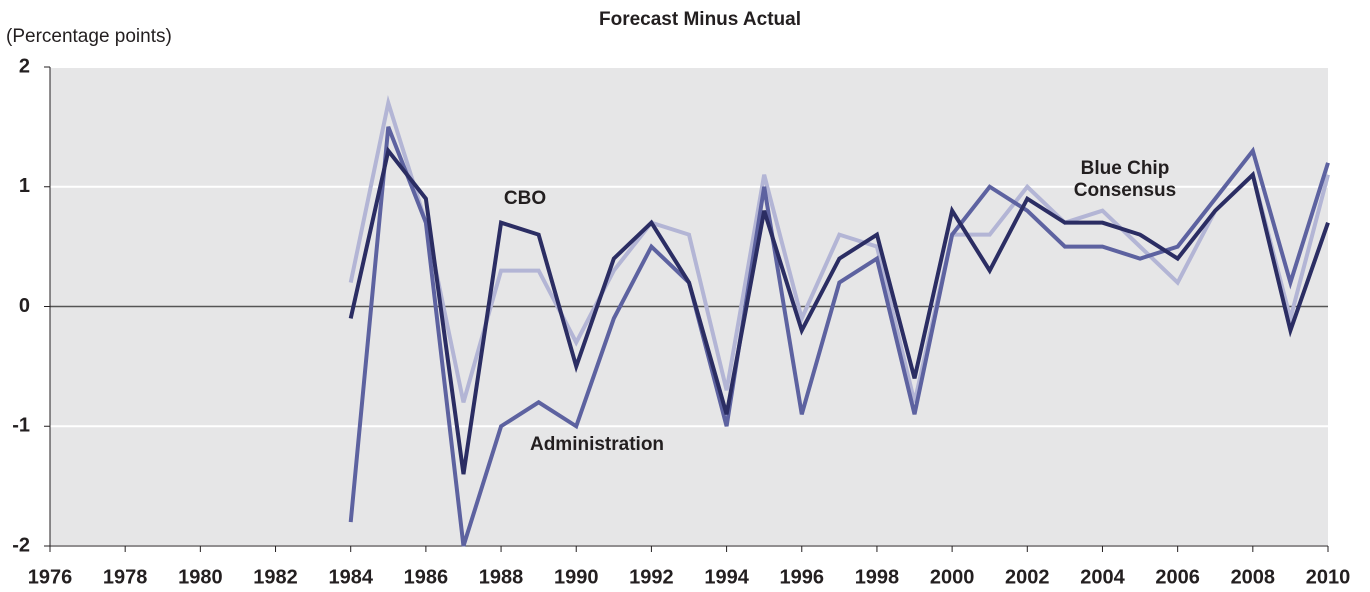 The image size is (1370, 592). I want to click on x-tick-label: 1994, so click(726, 577).